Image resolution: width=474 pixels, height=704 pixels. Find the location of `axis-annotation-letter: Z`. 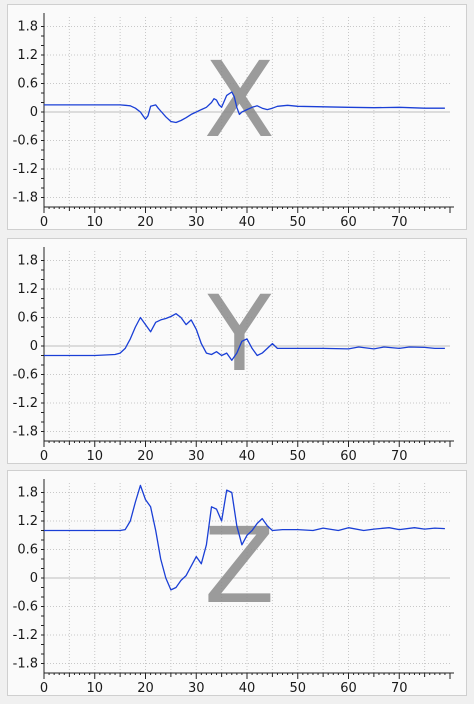

axis-annotation-letter: Z is located at coordinates (239, 566).